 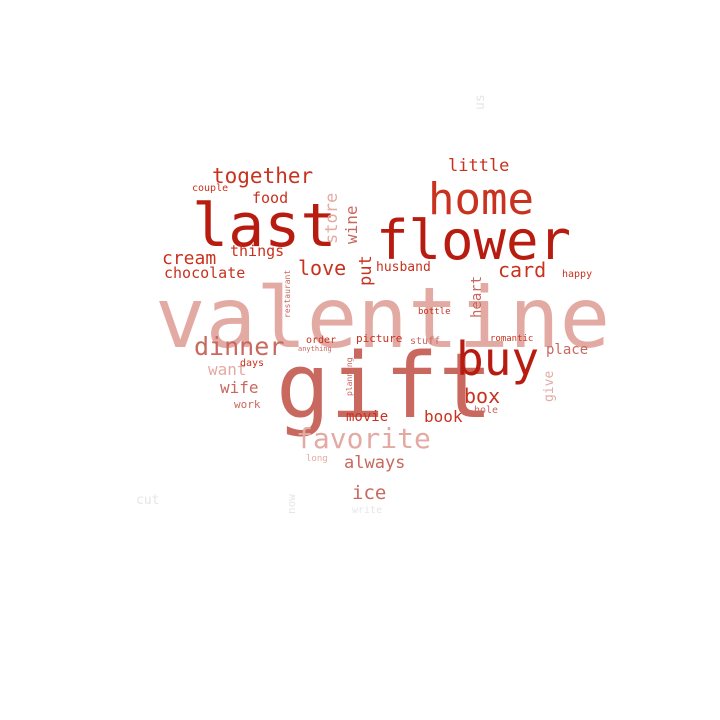 What do you see at coordinates (482, 396) in the screenshot?
I see `word-box: box` at bounding box center [482, 396].